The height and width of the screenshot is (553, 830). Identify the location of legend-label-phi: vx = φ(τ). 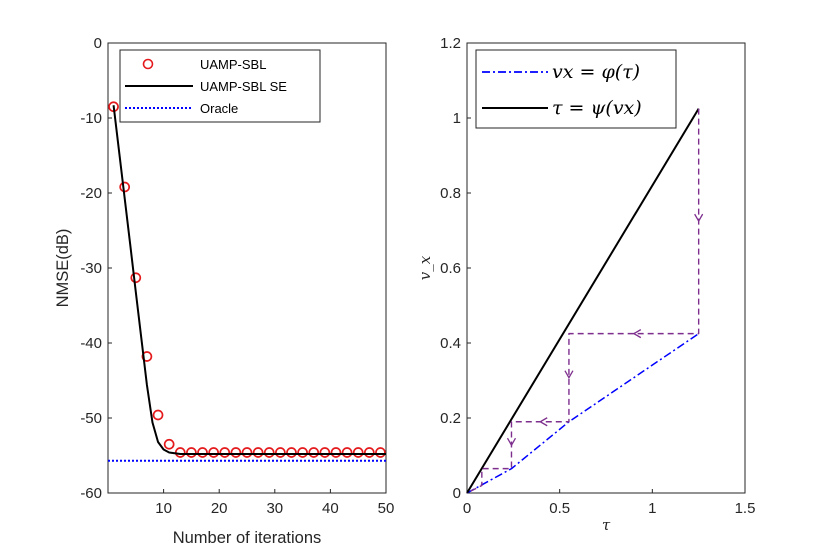
(596, 72).